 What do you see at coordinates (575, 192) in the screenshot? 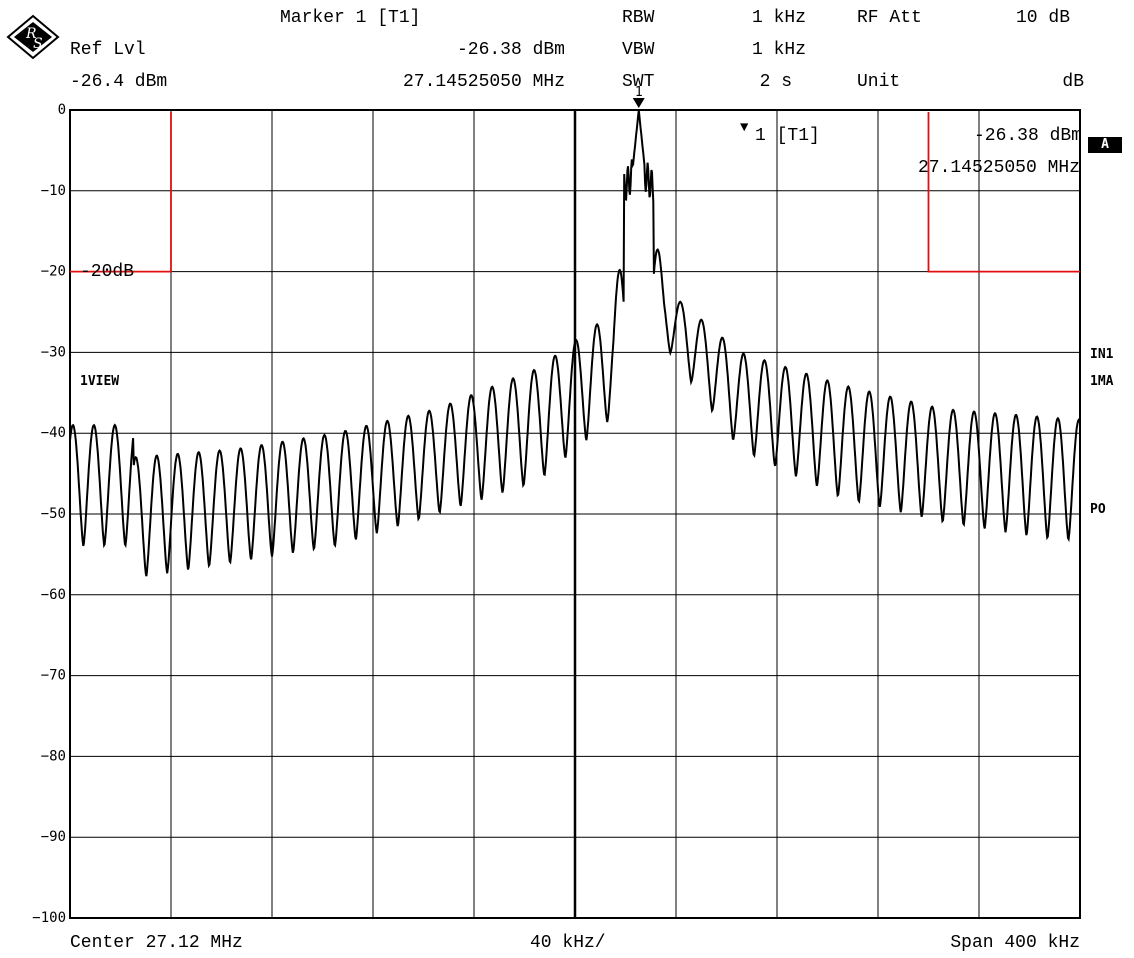
I see `limit-lines` at bounding box center [575, 192].